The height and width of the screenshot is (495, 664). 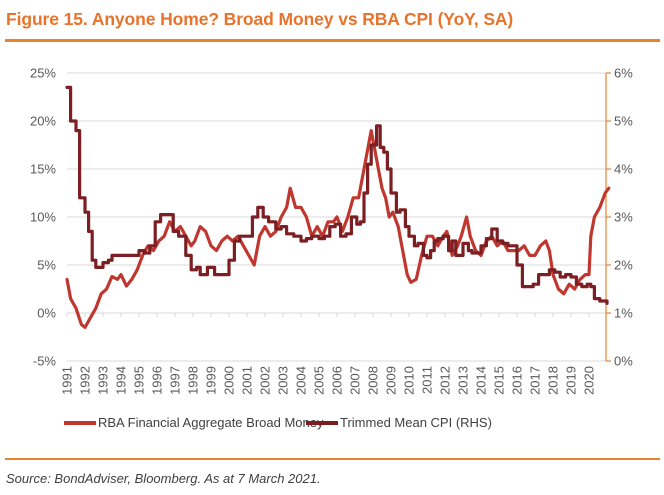 What do you see at coordinates (623, 121) in the screenshot?
I see `y2-tick-label: 5%` at bounding box center [623, 121].